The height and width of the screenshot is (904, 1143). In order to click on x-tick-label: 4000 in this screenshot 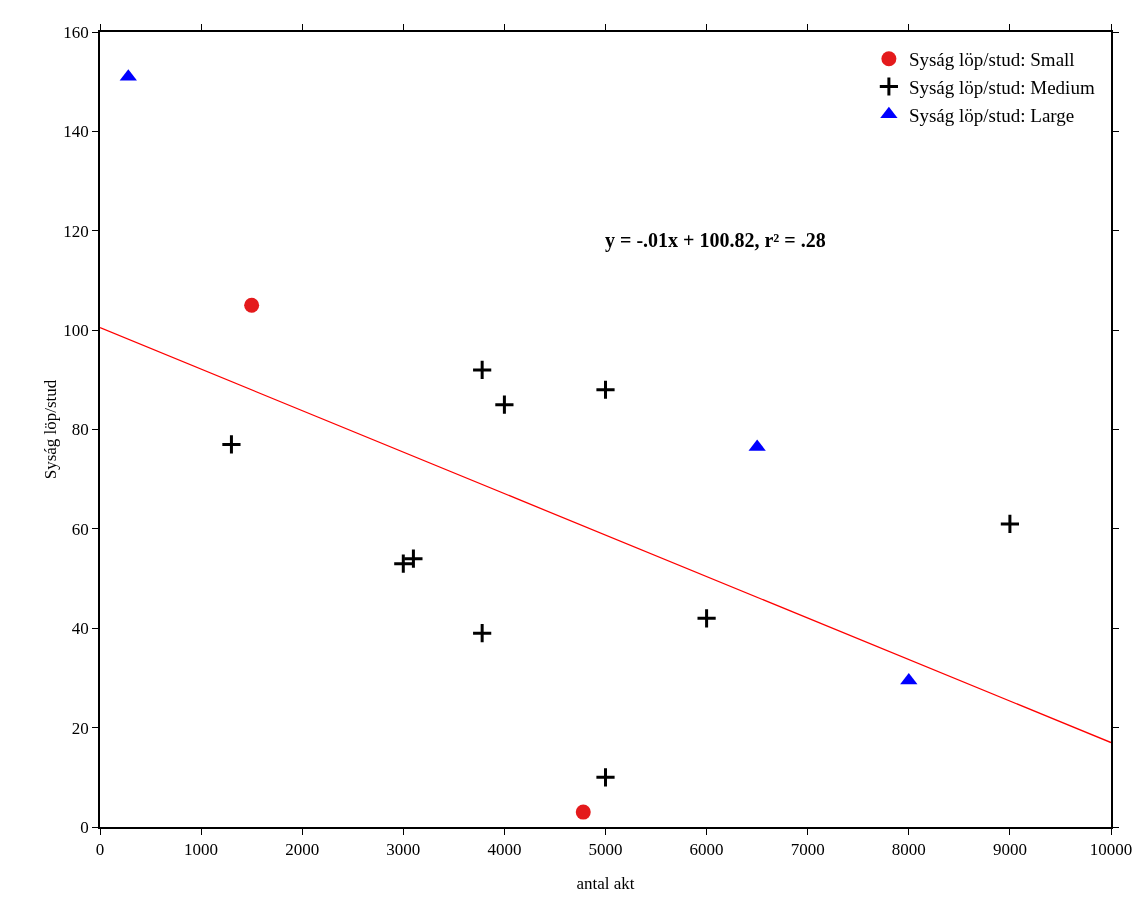, I will do `click(504, 850)`.